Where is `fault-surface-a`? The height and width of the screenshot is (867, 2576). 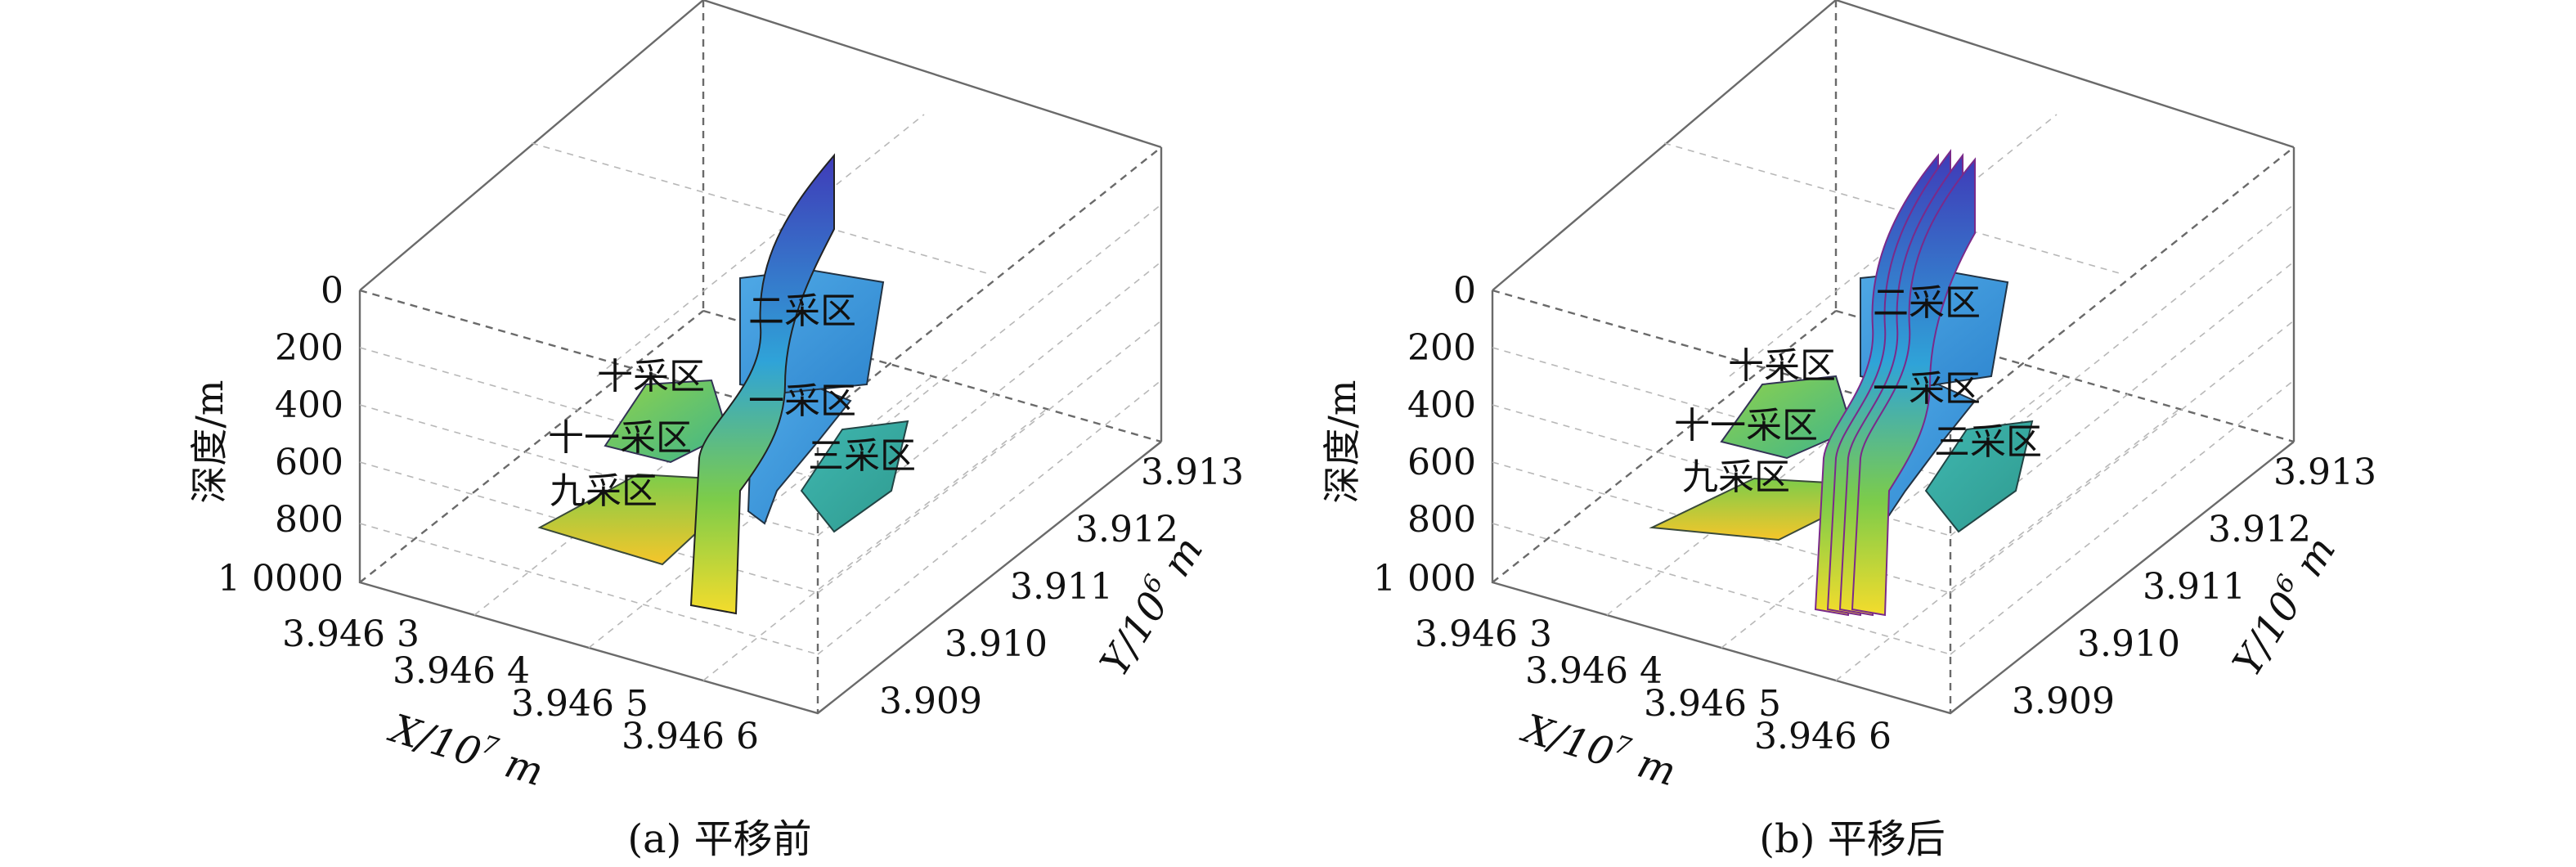
fault-surface-a is located at coordinates (762, 384).